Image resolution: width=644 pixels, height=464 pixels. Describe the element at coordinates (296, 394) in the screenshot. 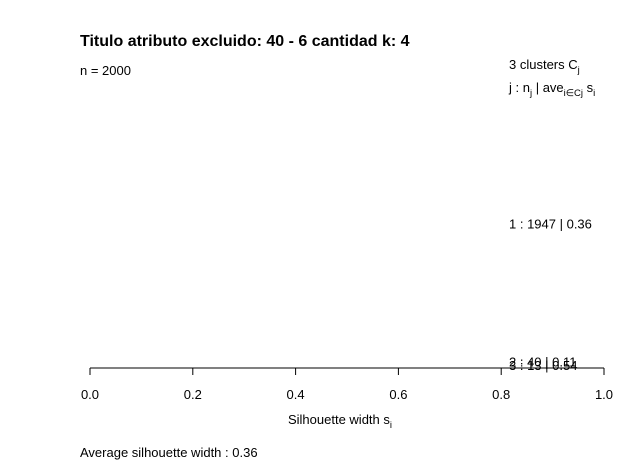

I see `x-tick-label: 0.4` at that location.